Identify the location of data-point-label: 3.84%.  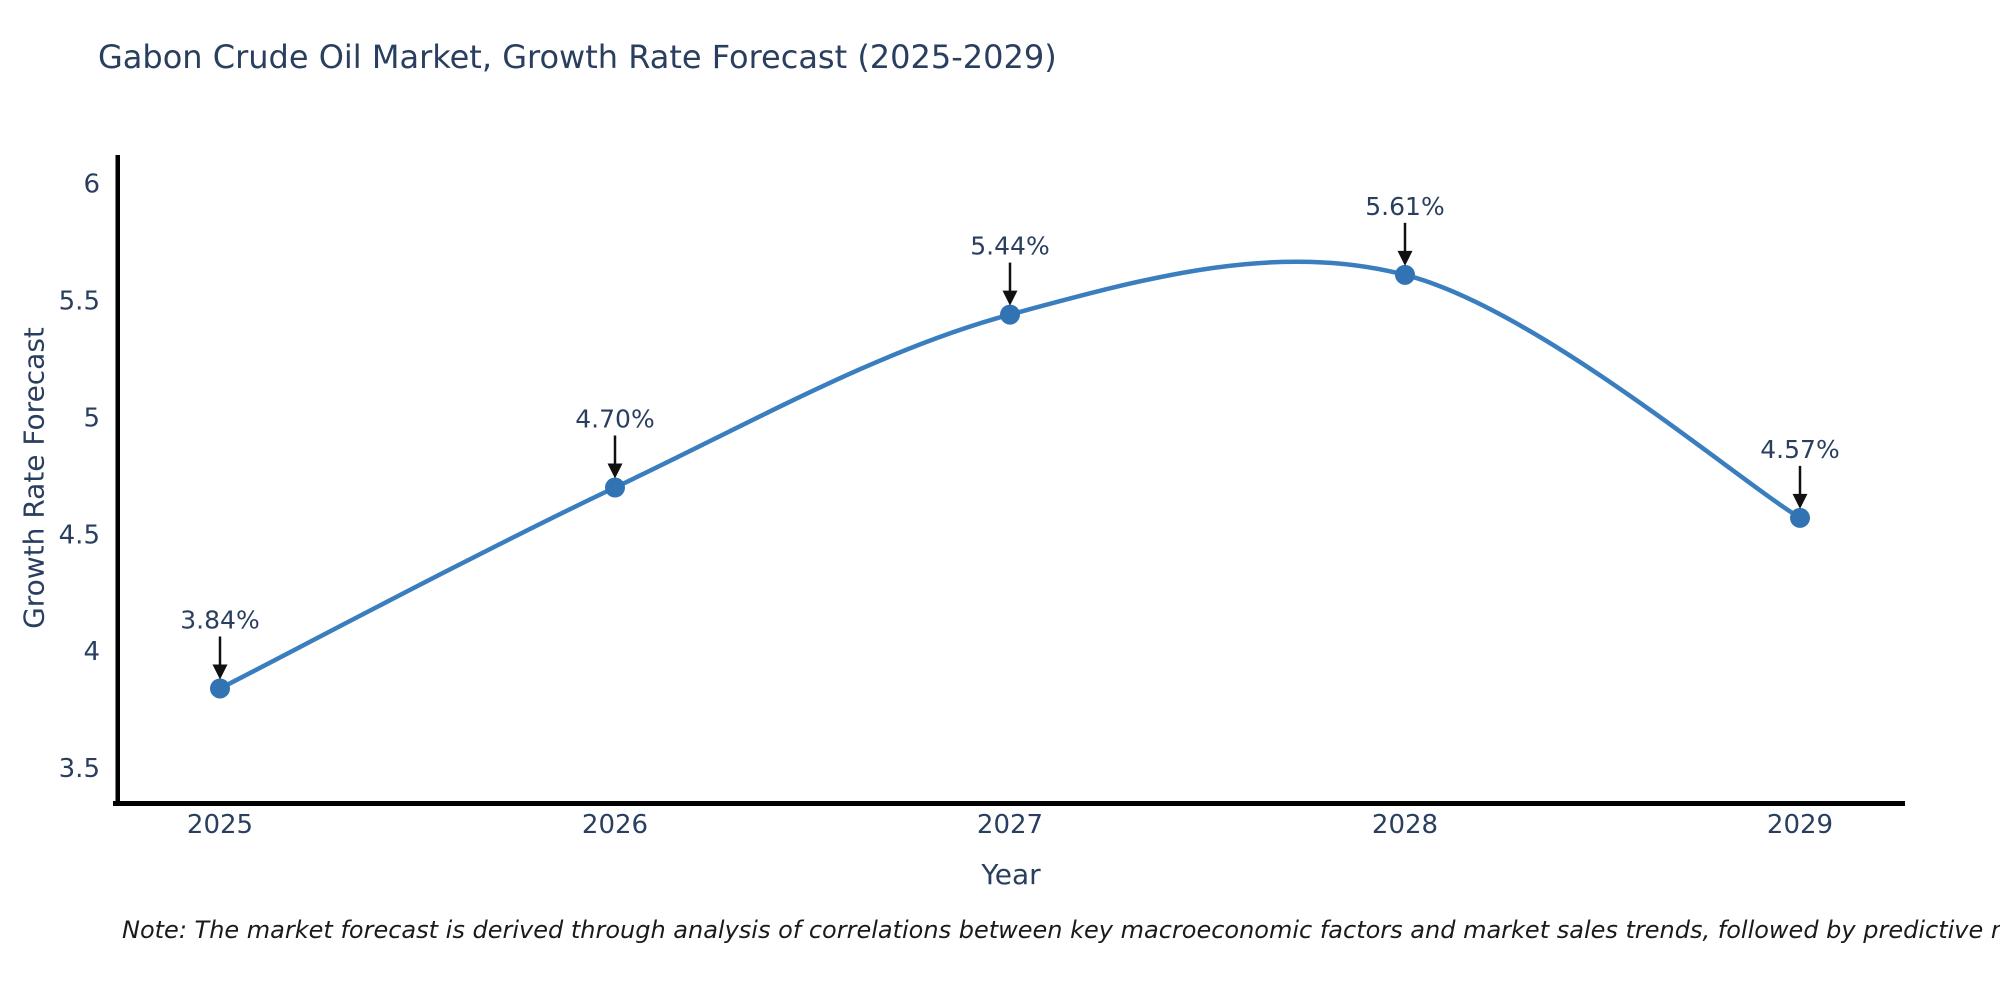
(219, 619).